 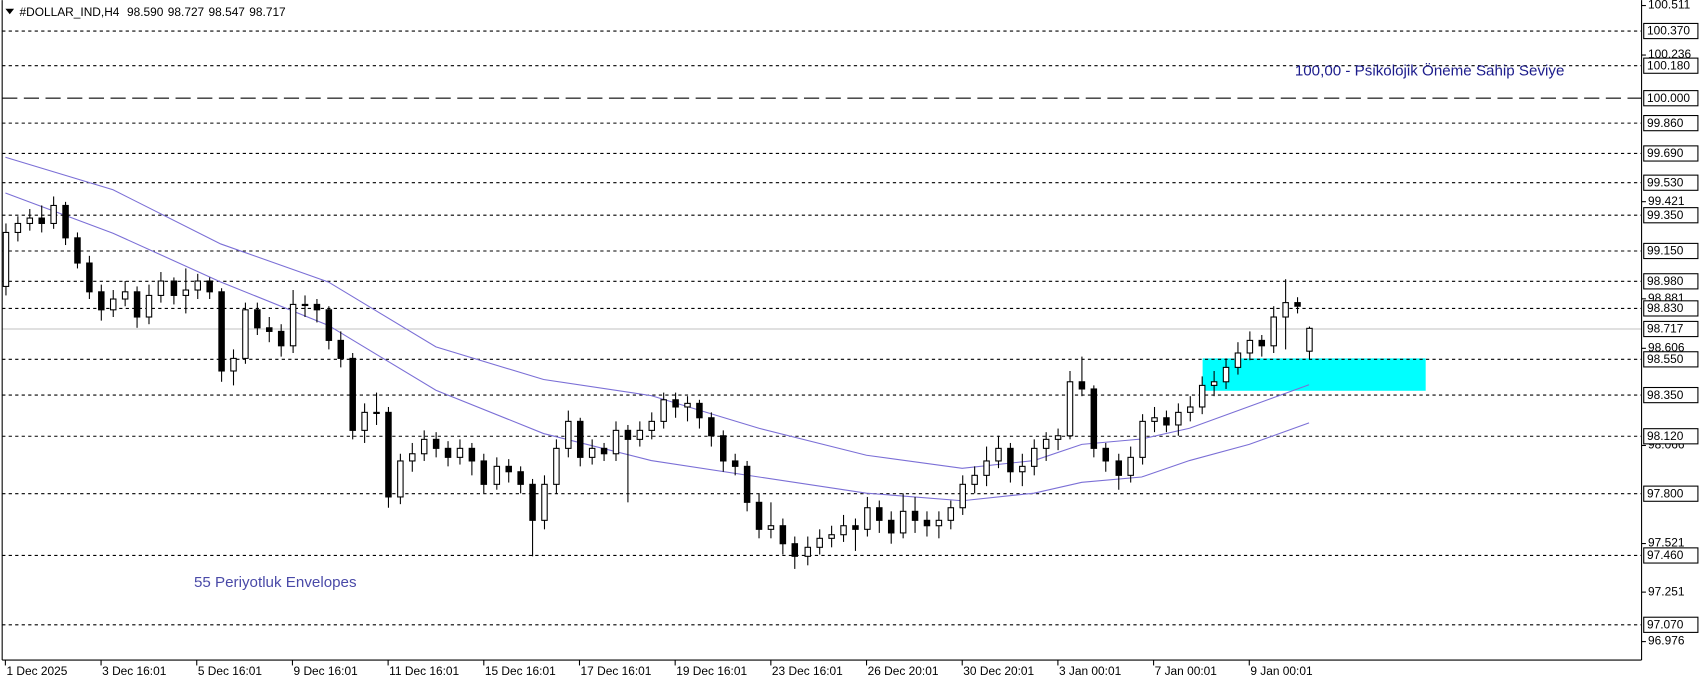 What do you see at coordinates (1666, 543) in the screenshot?
I see `y-tick-label: 97.521` at bounding box center [1666, 543].